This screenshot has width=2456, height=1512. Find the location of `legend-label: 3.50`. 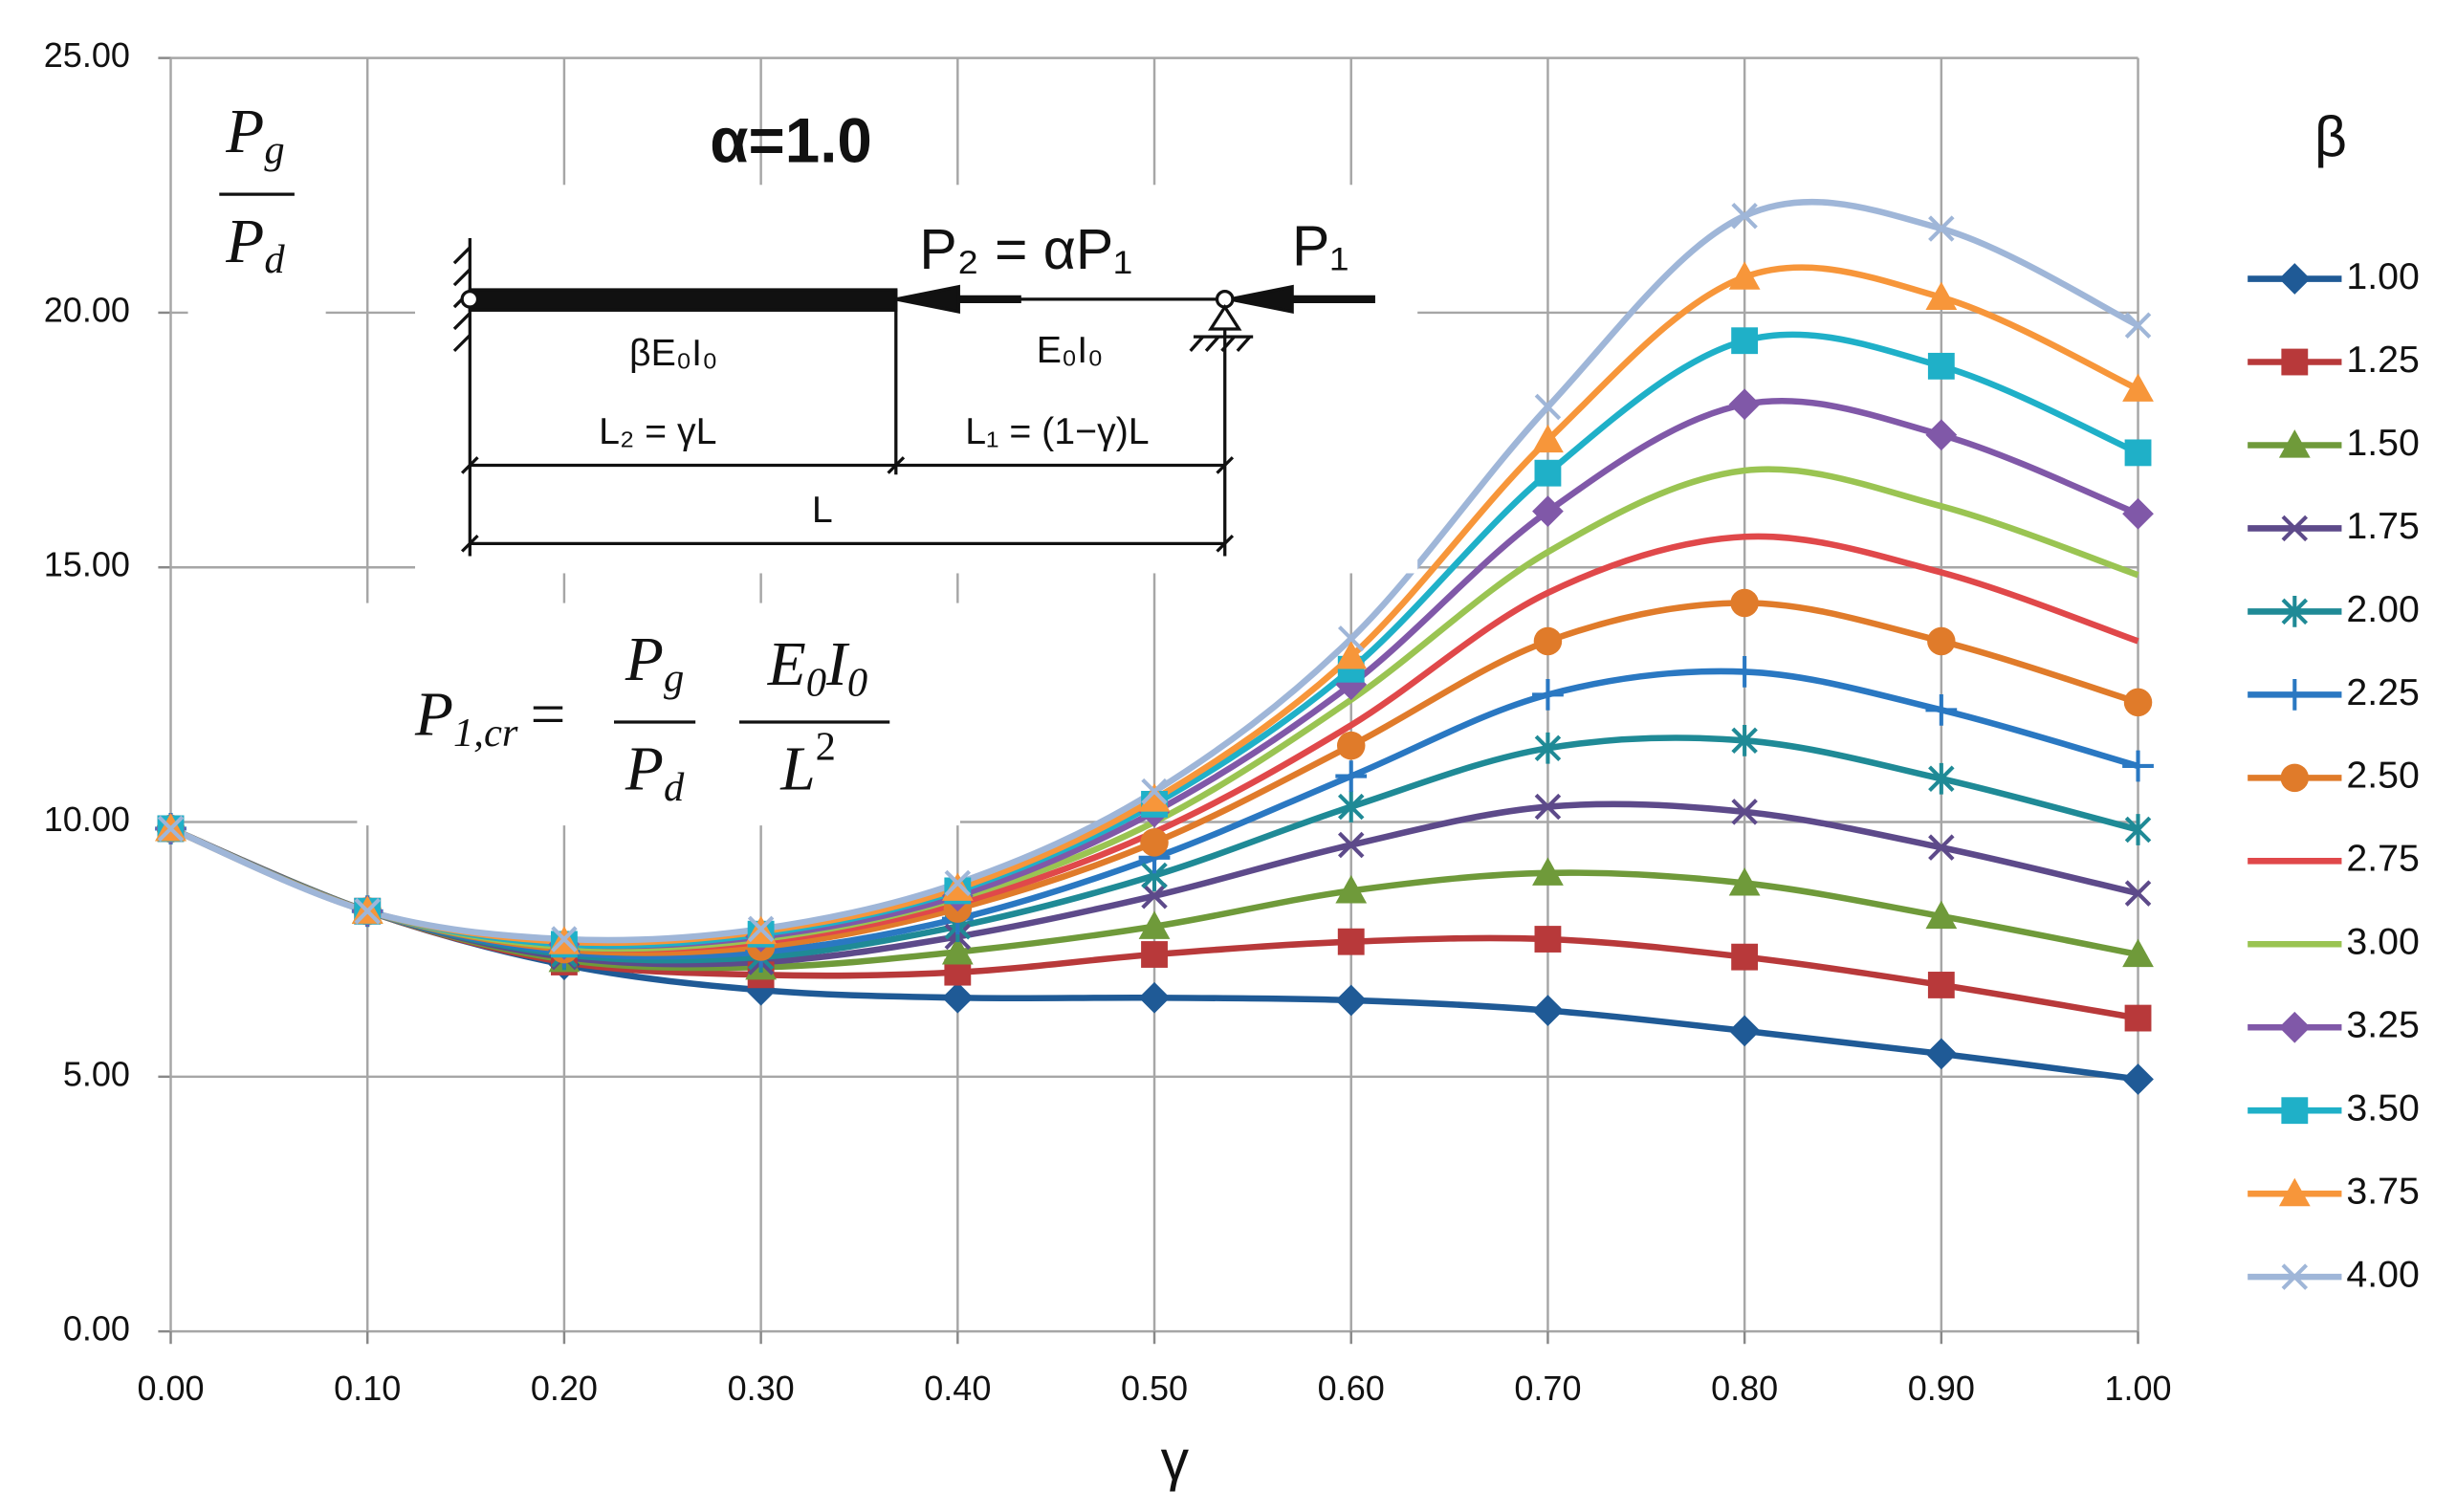

legend-label: 3.50 is located at coordinates (2382, 1108).